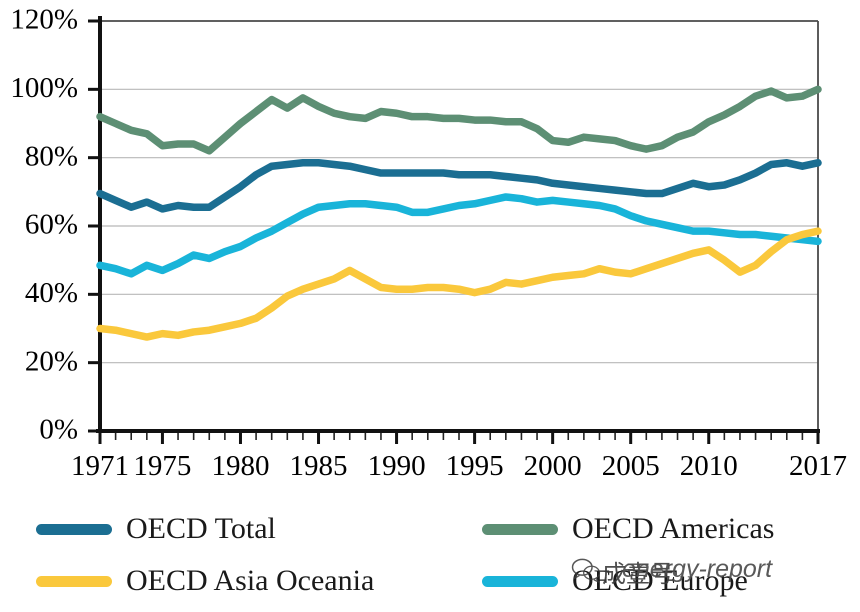 This screenshot has width=860, height=612. Describe the element at coordinates (74, 581) in the screenshot. I see `legend-swatch-oecd-asia-oceania` at that location.